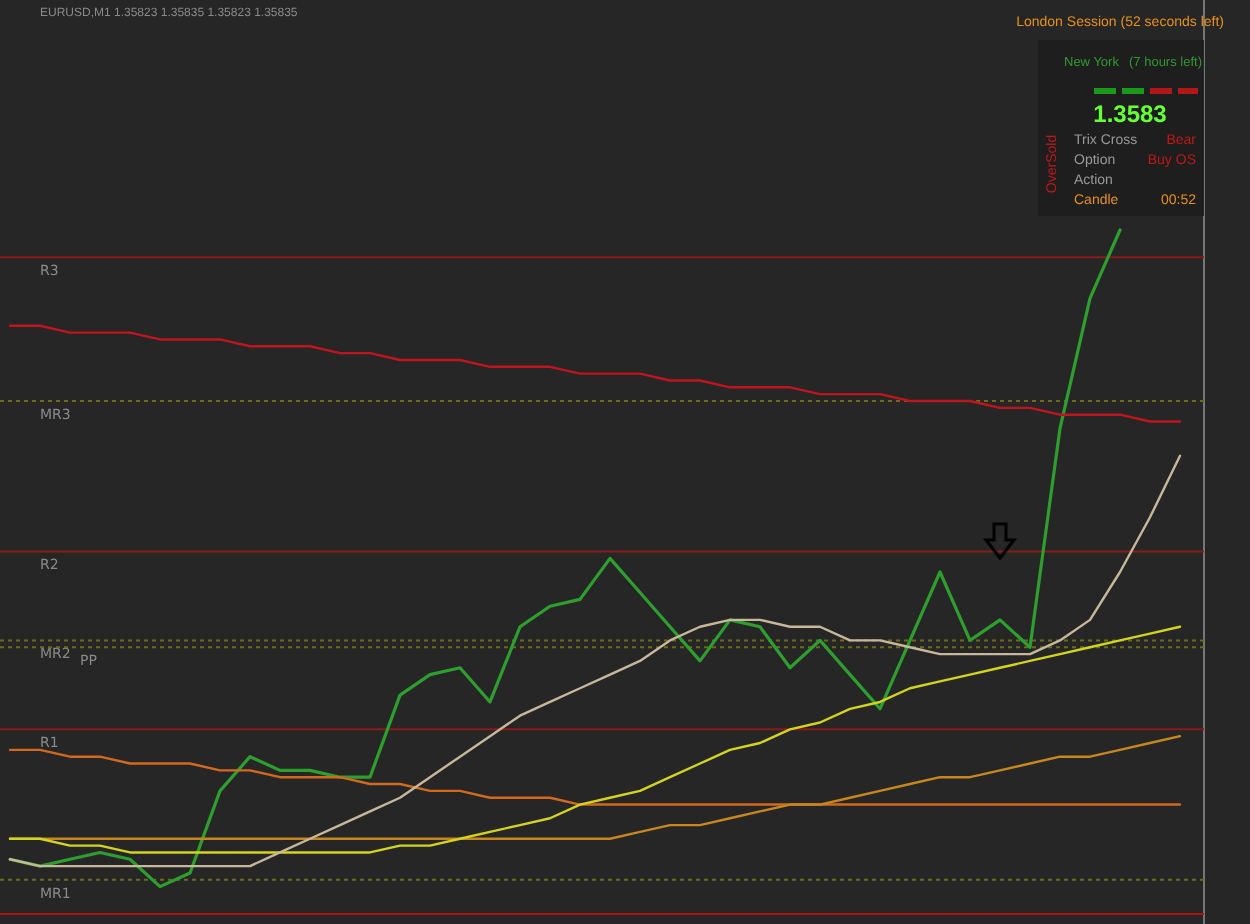 The height and width of the screenshot is (924, 1250). Describe the element at coordinates (1130, 114) in the screenshot. I see `text: 1.3583` at that location.